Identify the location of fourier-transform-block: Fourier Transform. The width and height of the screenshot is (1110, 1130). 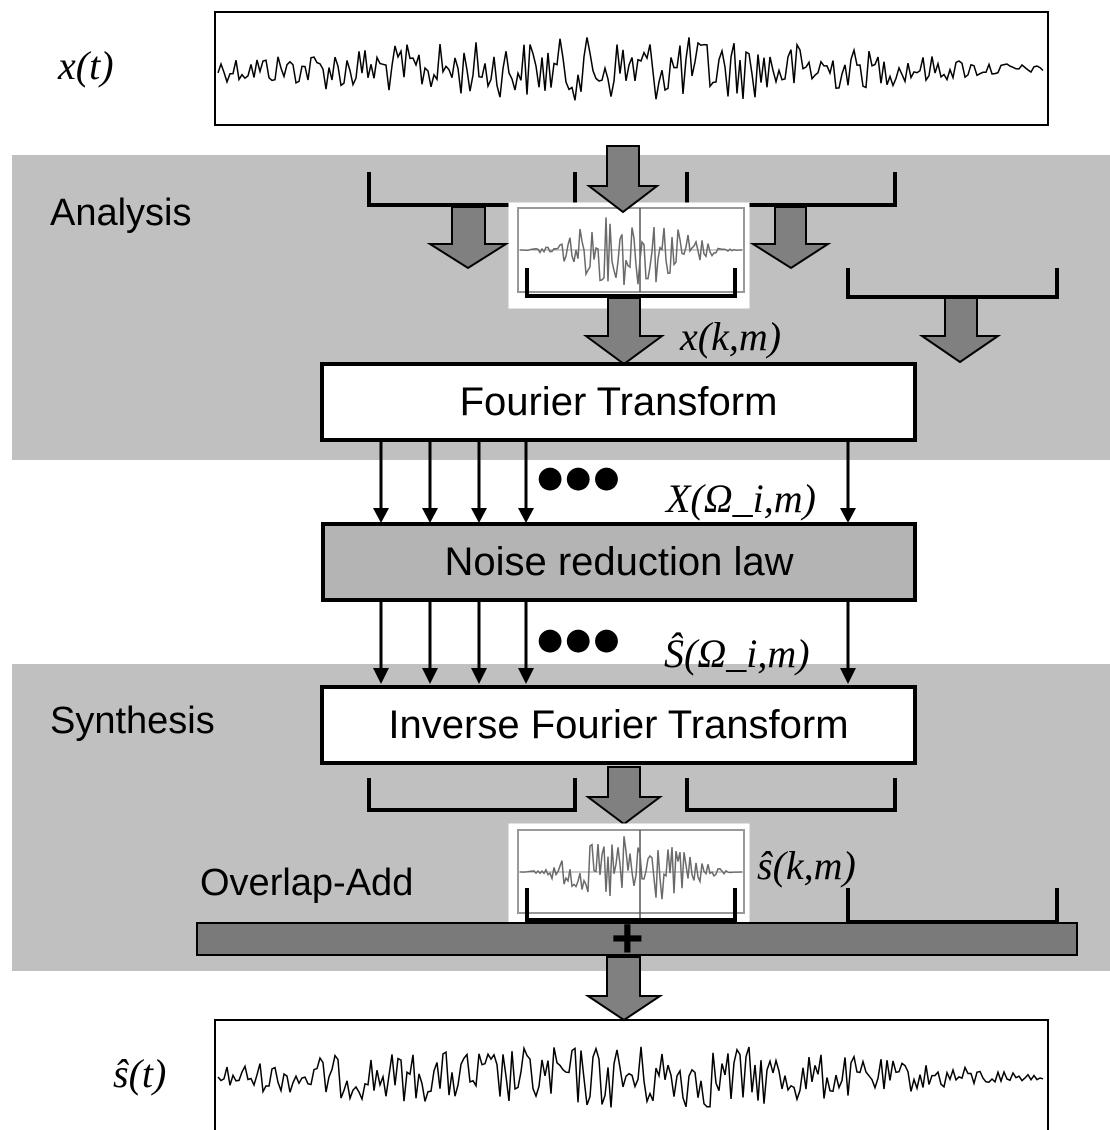
(618, 402).